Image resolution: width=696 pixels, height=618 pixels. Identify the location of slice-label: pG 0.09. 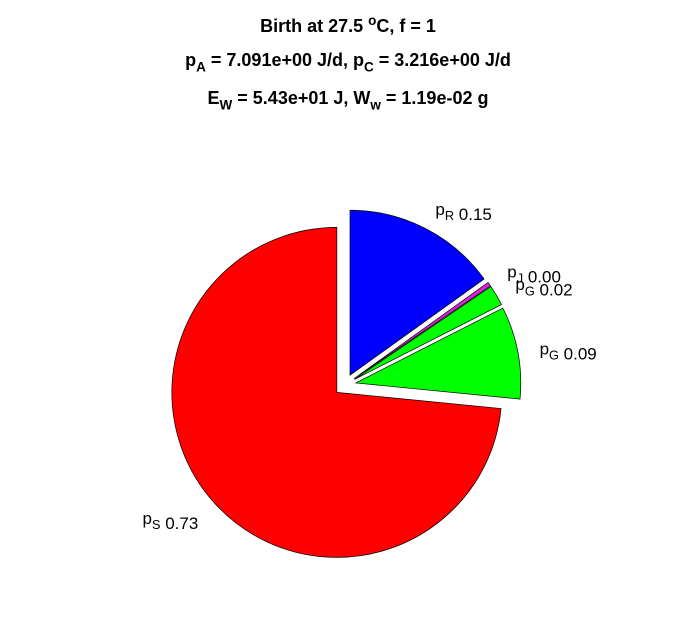
(568, 351).